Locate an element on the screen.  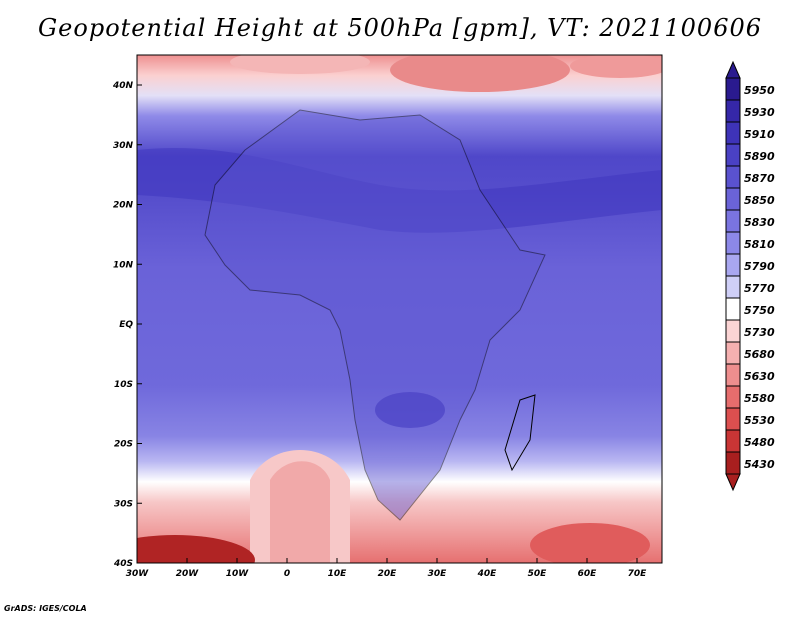
colorbar-label: 5910 is located at coordinates (759, 134).